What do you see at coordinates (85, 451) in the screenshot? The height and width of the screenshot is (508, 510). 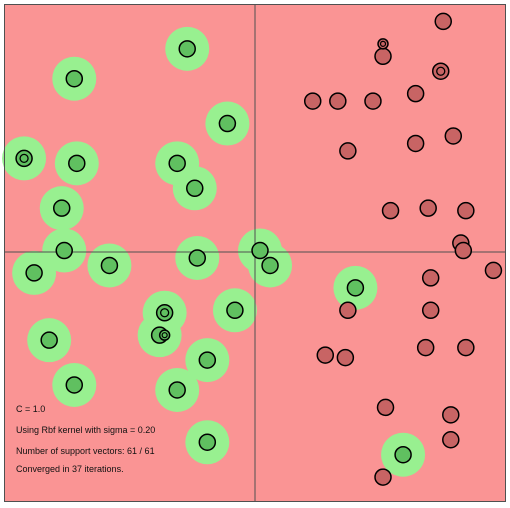 I see `support-vector-count-label: Number of support vectors: 61 / 61` at bounding box center [85, 451].